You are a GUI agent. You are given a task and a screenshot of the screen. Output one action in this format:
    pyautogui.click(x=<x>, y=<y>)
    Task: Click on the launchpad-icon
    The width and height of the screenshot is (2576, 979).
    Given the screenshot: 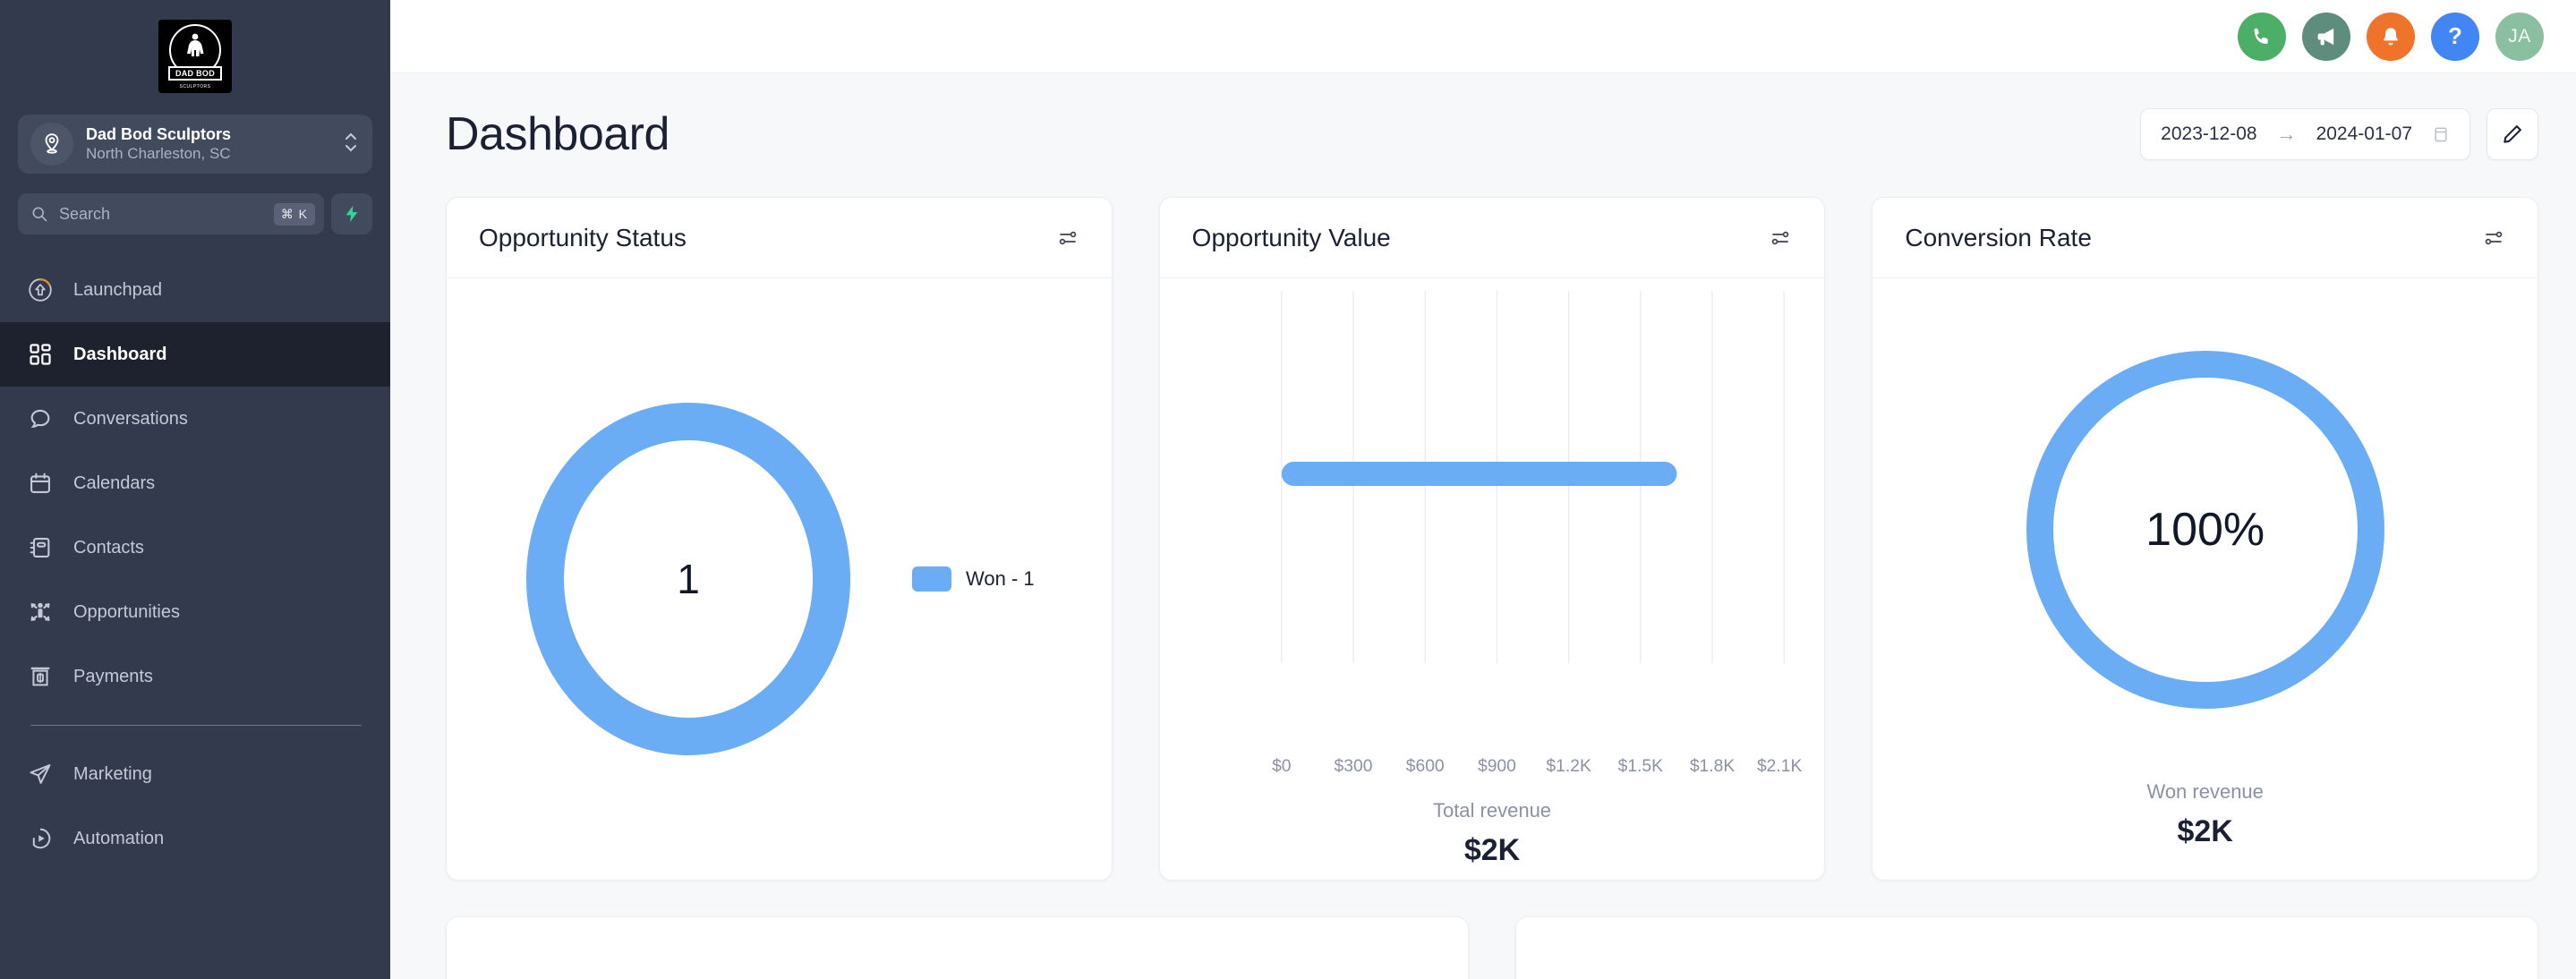 What is the action you would take?
    pyautogui.click(x=40, y=290)
    